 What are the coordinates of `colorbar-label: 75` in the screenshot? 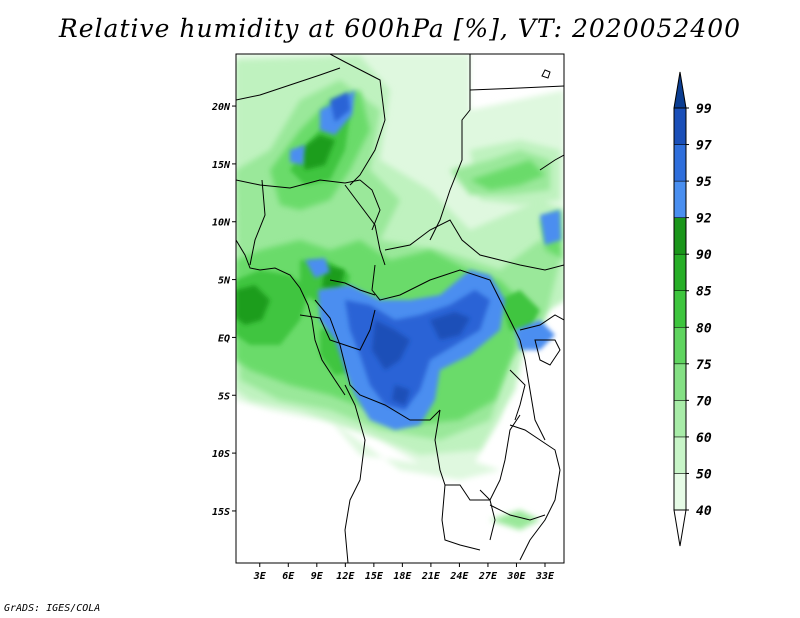 It's located at (704, 365).